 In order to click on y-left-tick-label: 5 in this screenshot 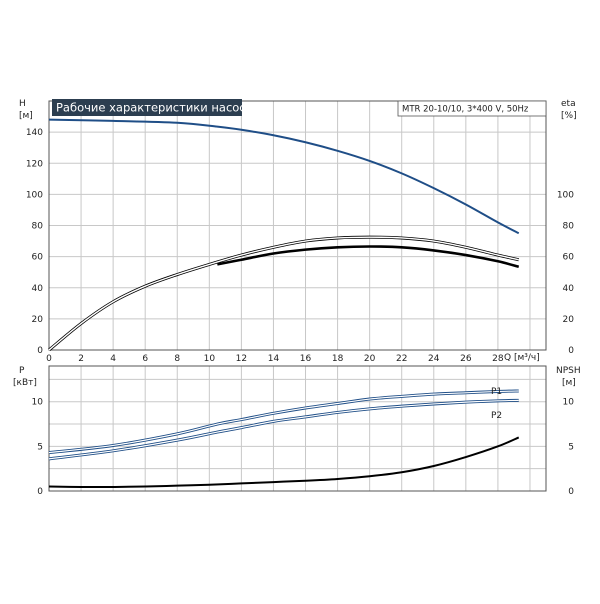, I will do `click(40, 447)`.